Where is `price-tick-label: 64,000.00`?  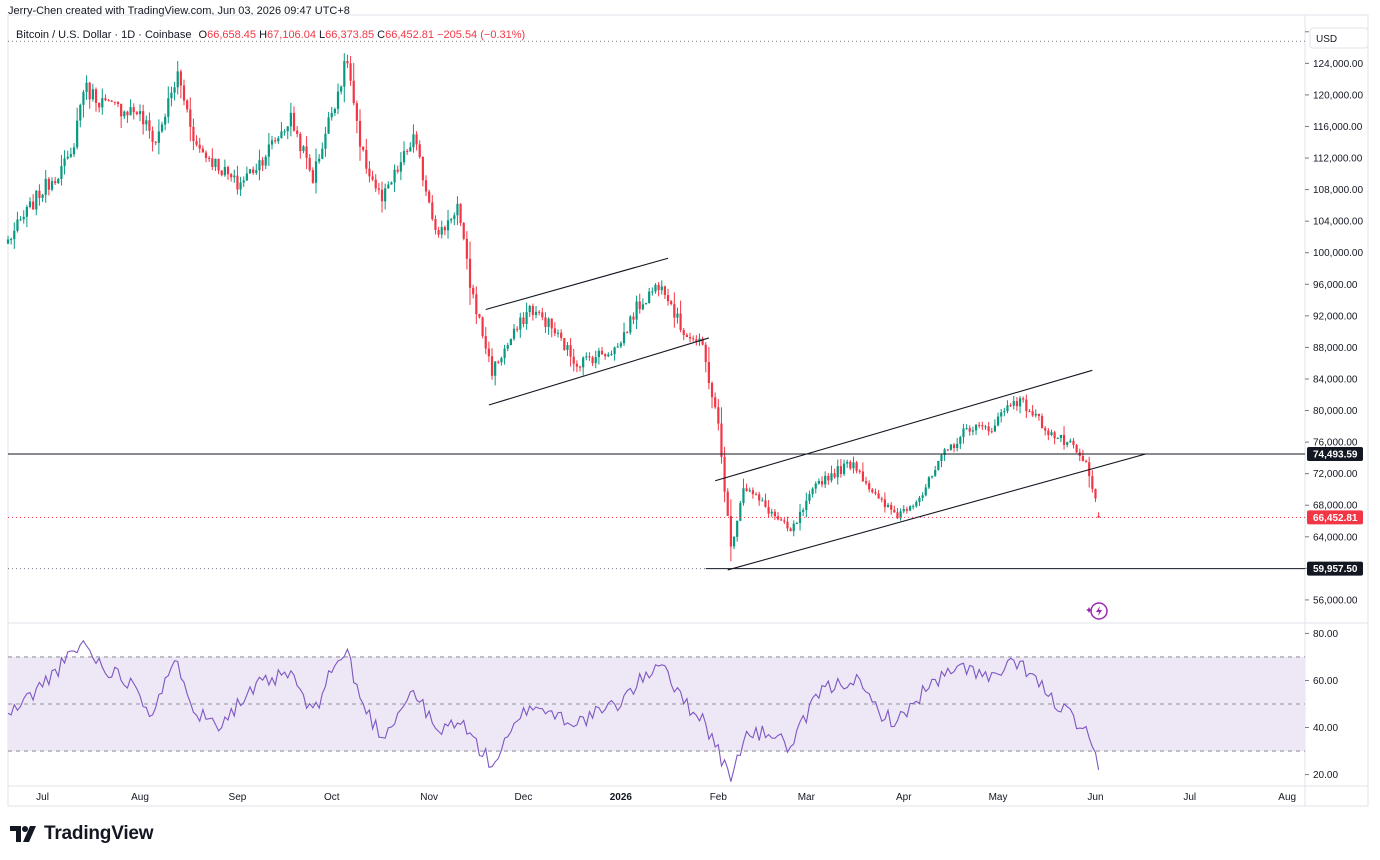
price-tick-label: 64,000.00 is located at coordinates (1335, 537).